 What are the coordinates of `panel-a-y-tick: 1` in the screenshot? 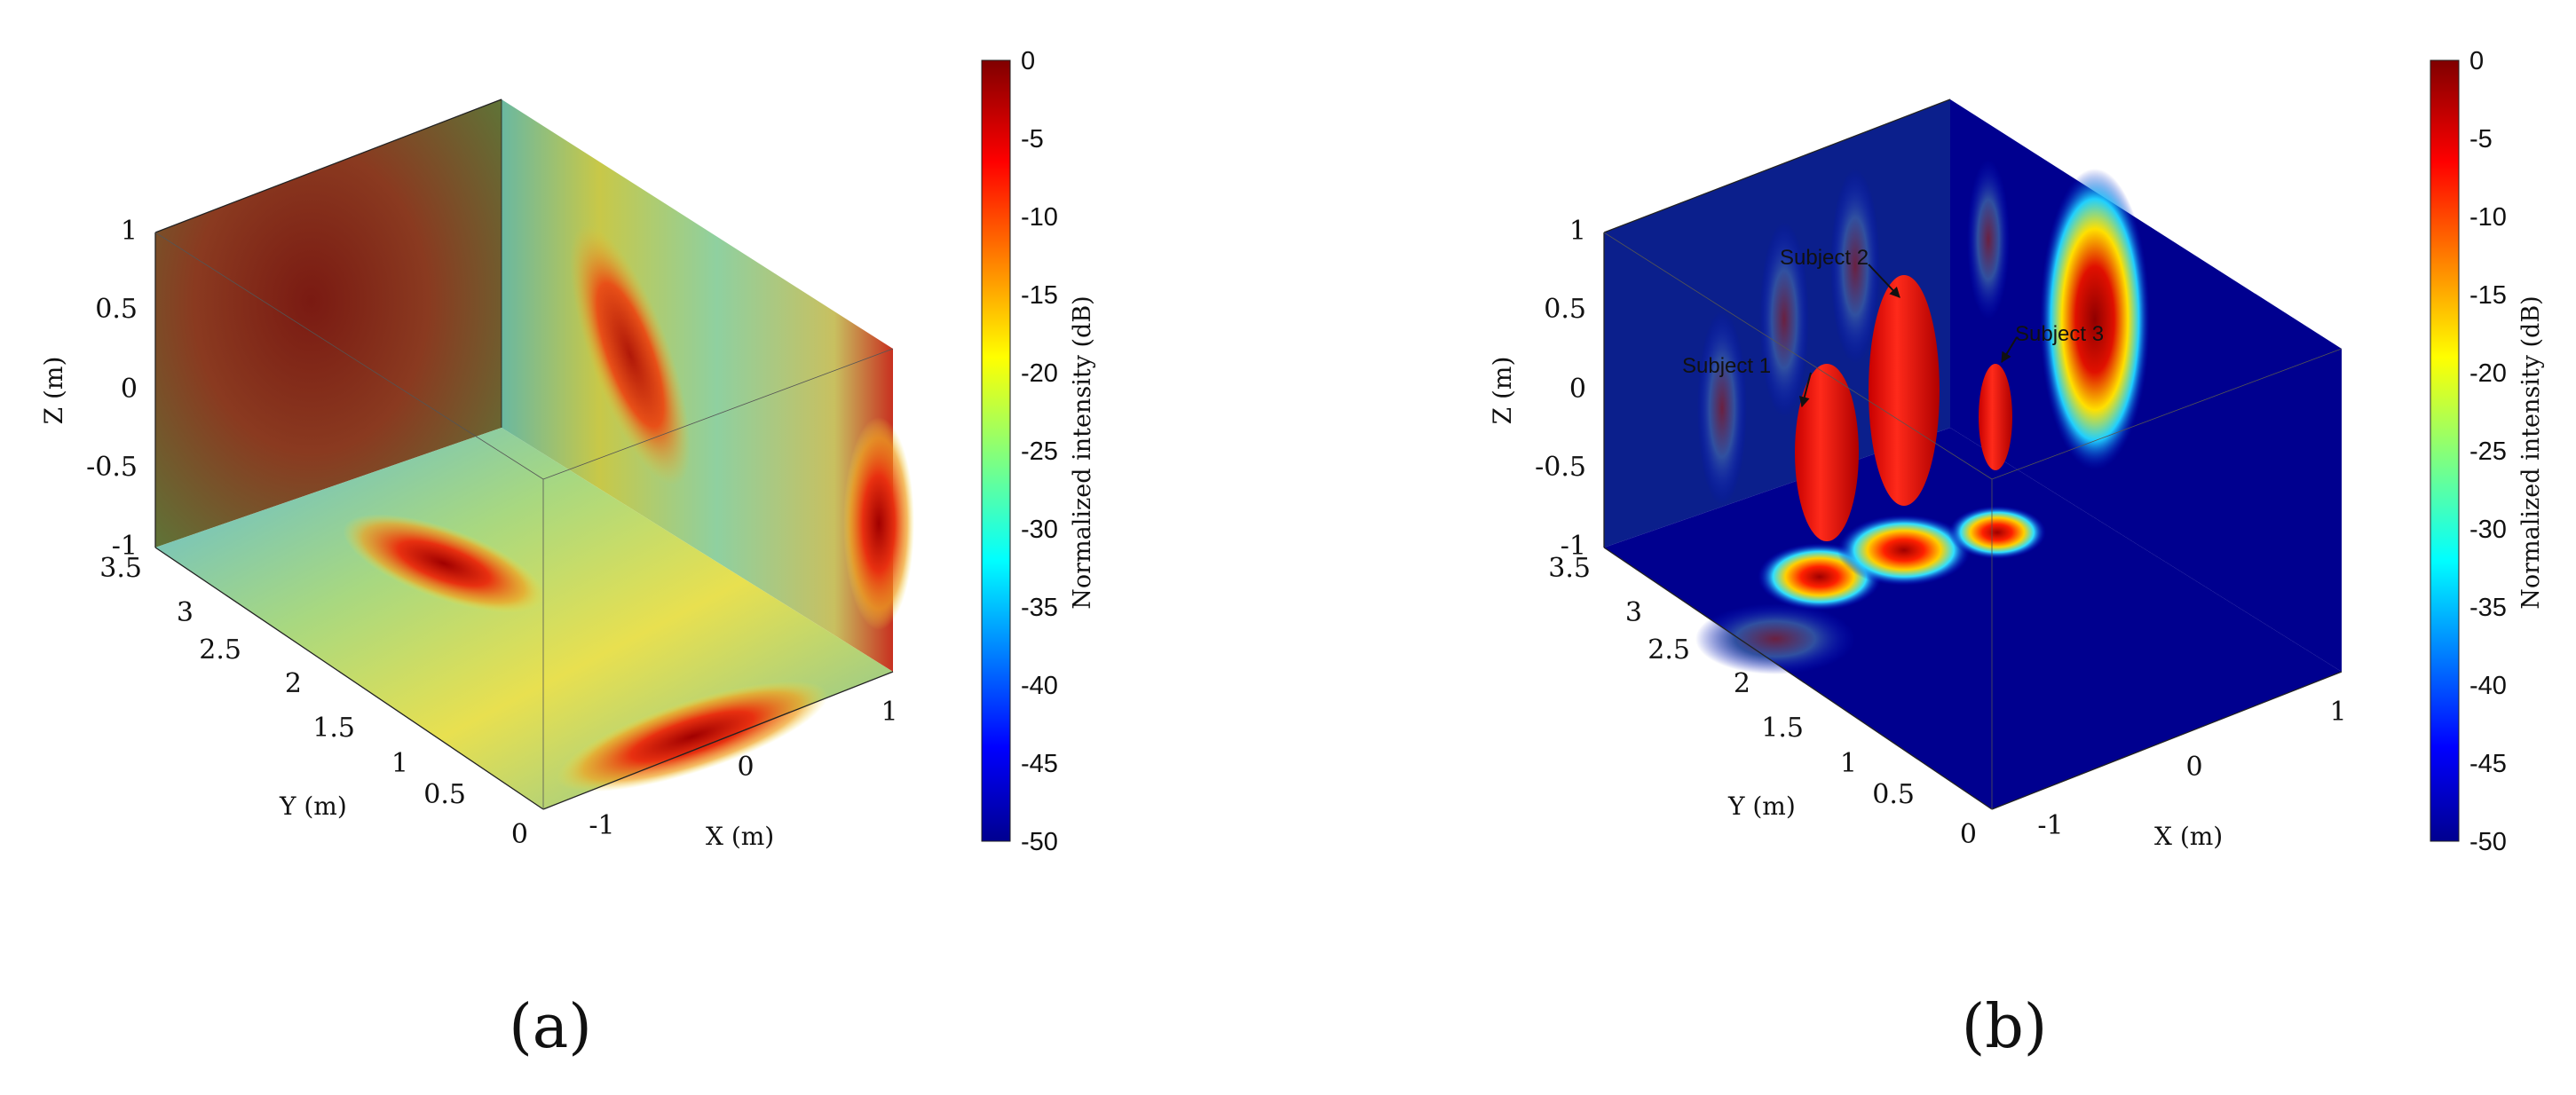 It's located at (399, 763).